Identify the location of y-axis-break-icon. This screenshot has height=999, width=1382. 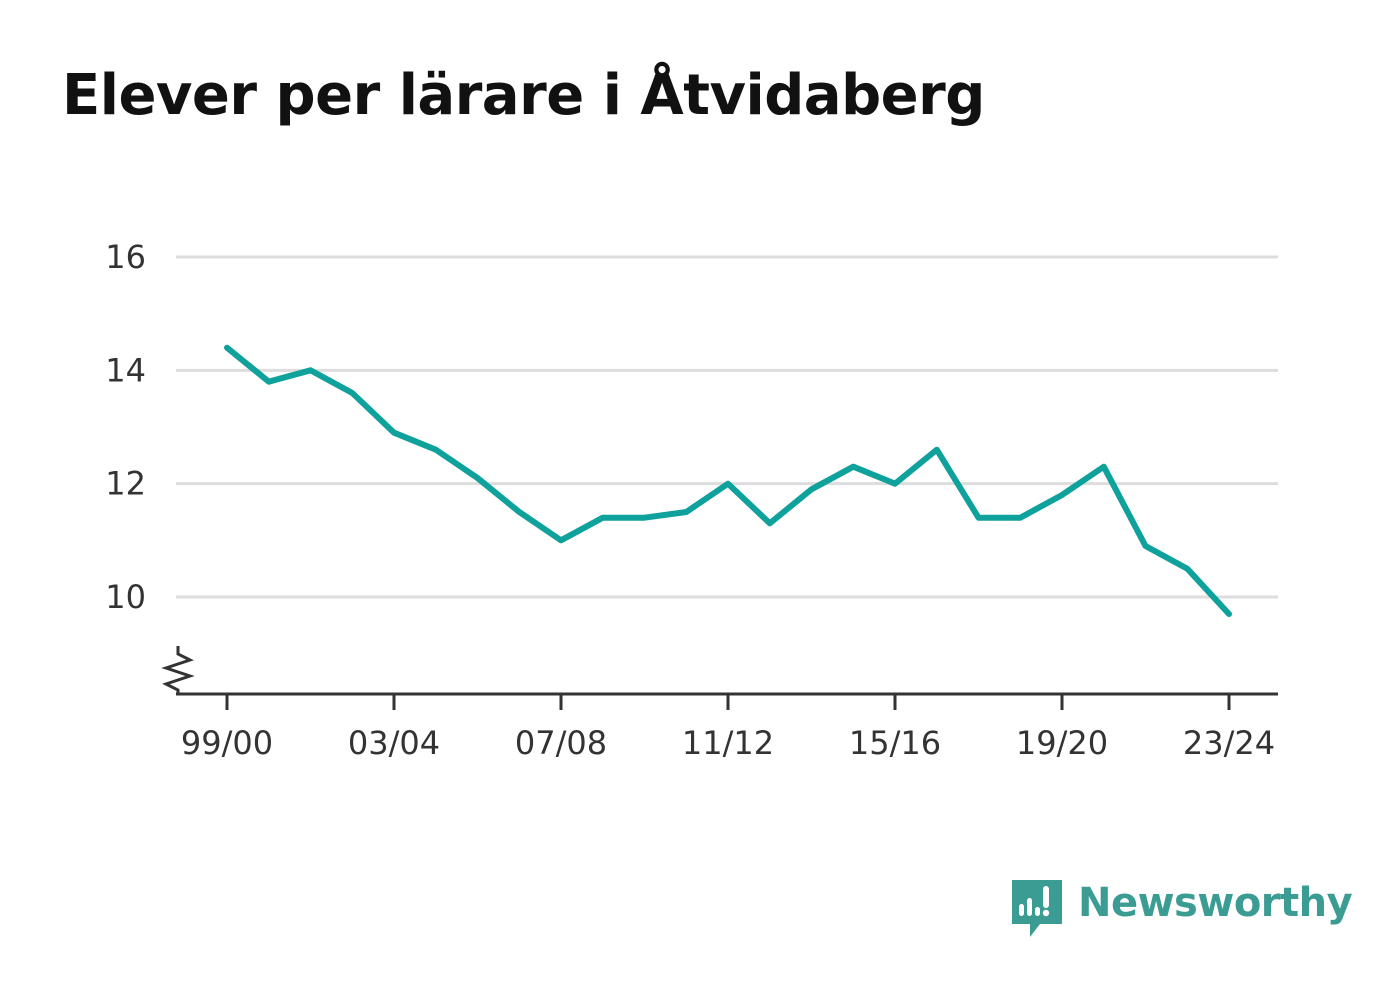
(178, 670).